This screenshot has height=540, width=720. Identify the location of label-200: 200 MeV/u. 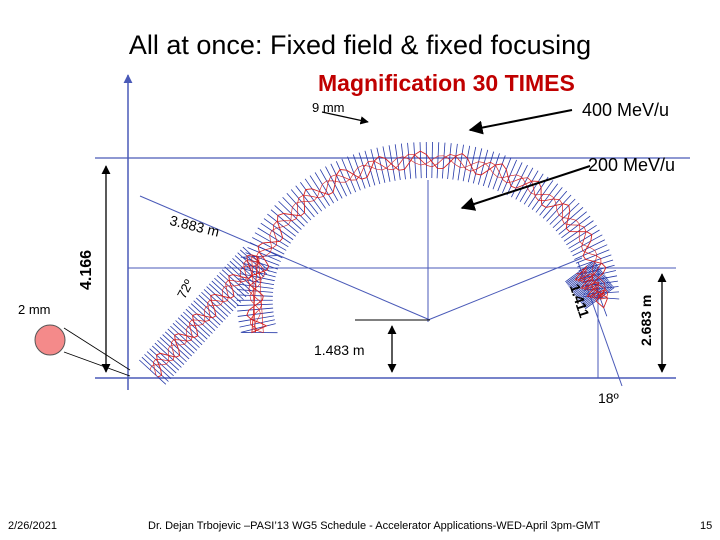
(632, 165).